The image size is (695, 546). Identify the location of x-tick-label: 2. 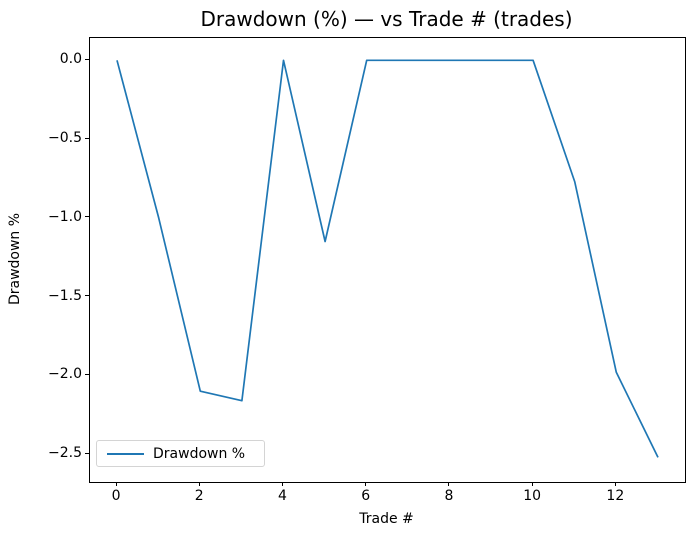
(199, 496).